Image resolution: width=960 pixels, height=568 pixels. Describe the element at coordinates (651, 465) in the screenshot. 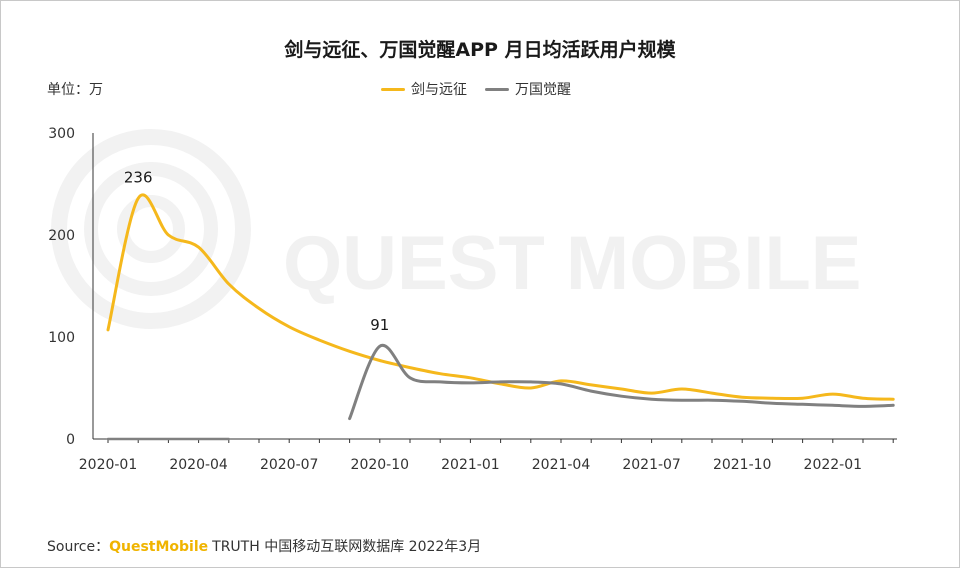

I see `x-tick-label: 2021-07` at that location.